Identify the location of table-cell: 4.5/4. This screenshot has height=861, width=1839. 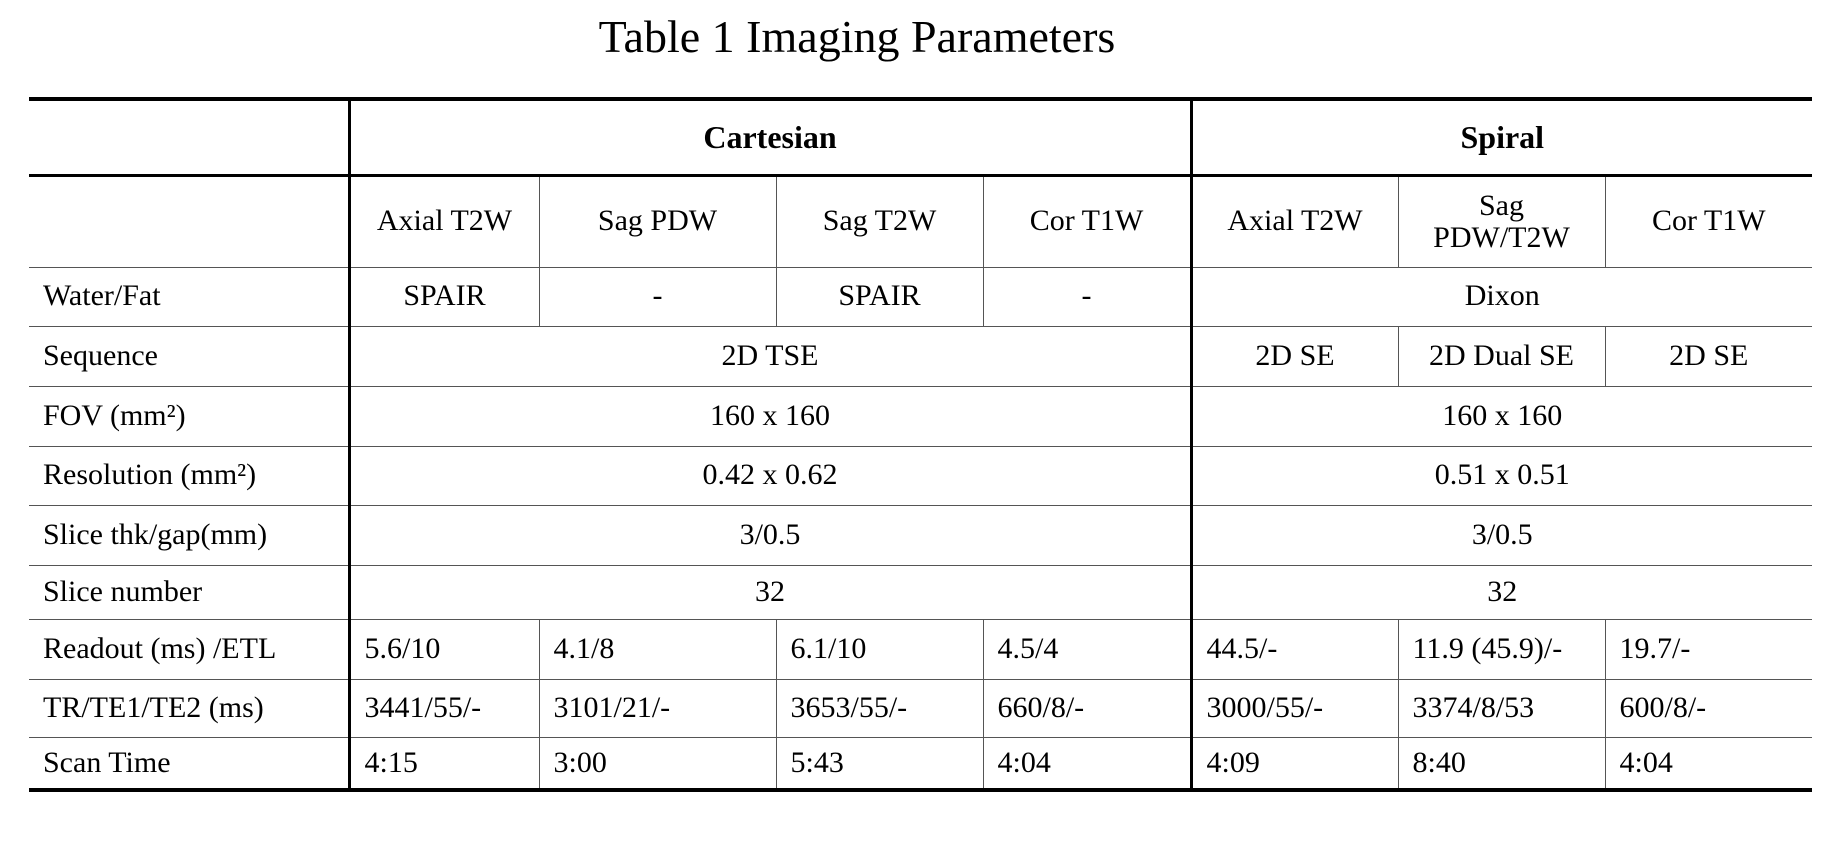
(1087, 649).